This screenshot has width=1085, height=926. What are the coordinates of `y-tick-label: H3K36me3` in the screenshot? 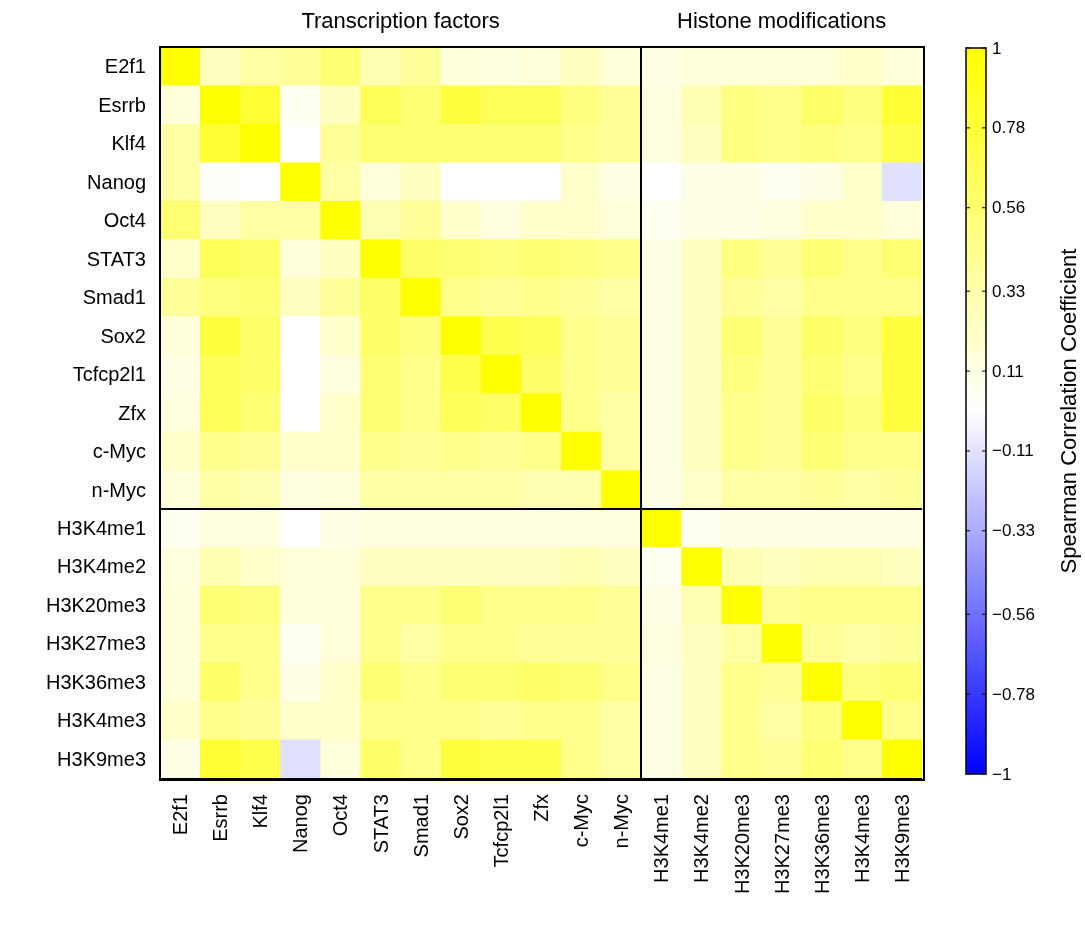 It's located at (95, 681).